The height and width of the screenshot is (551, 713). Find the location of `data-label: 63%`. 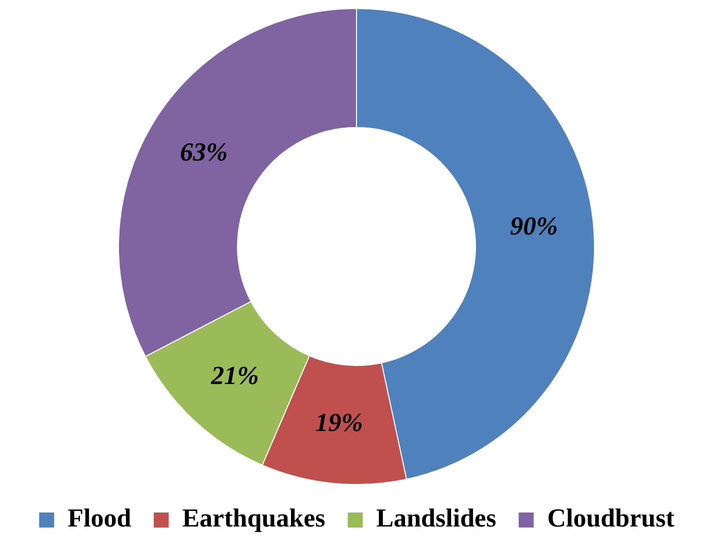

data-label: 63% is located at coordinates (204, 152).